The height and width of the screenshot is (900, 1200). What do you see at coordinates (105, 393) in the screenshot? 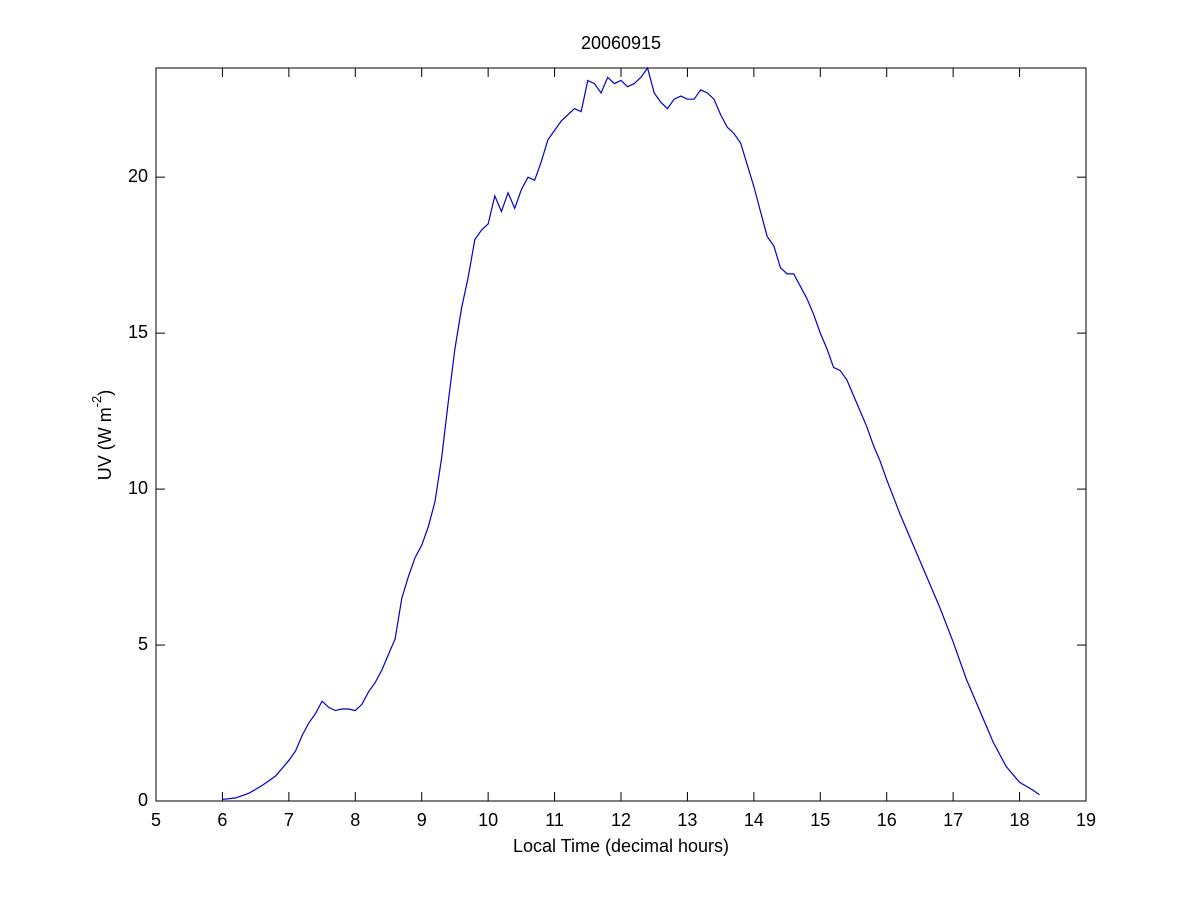
I see `y-label-suffix: )` at bounding box center [105, 393].